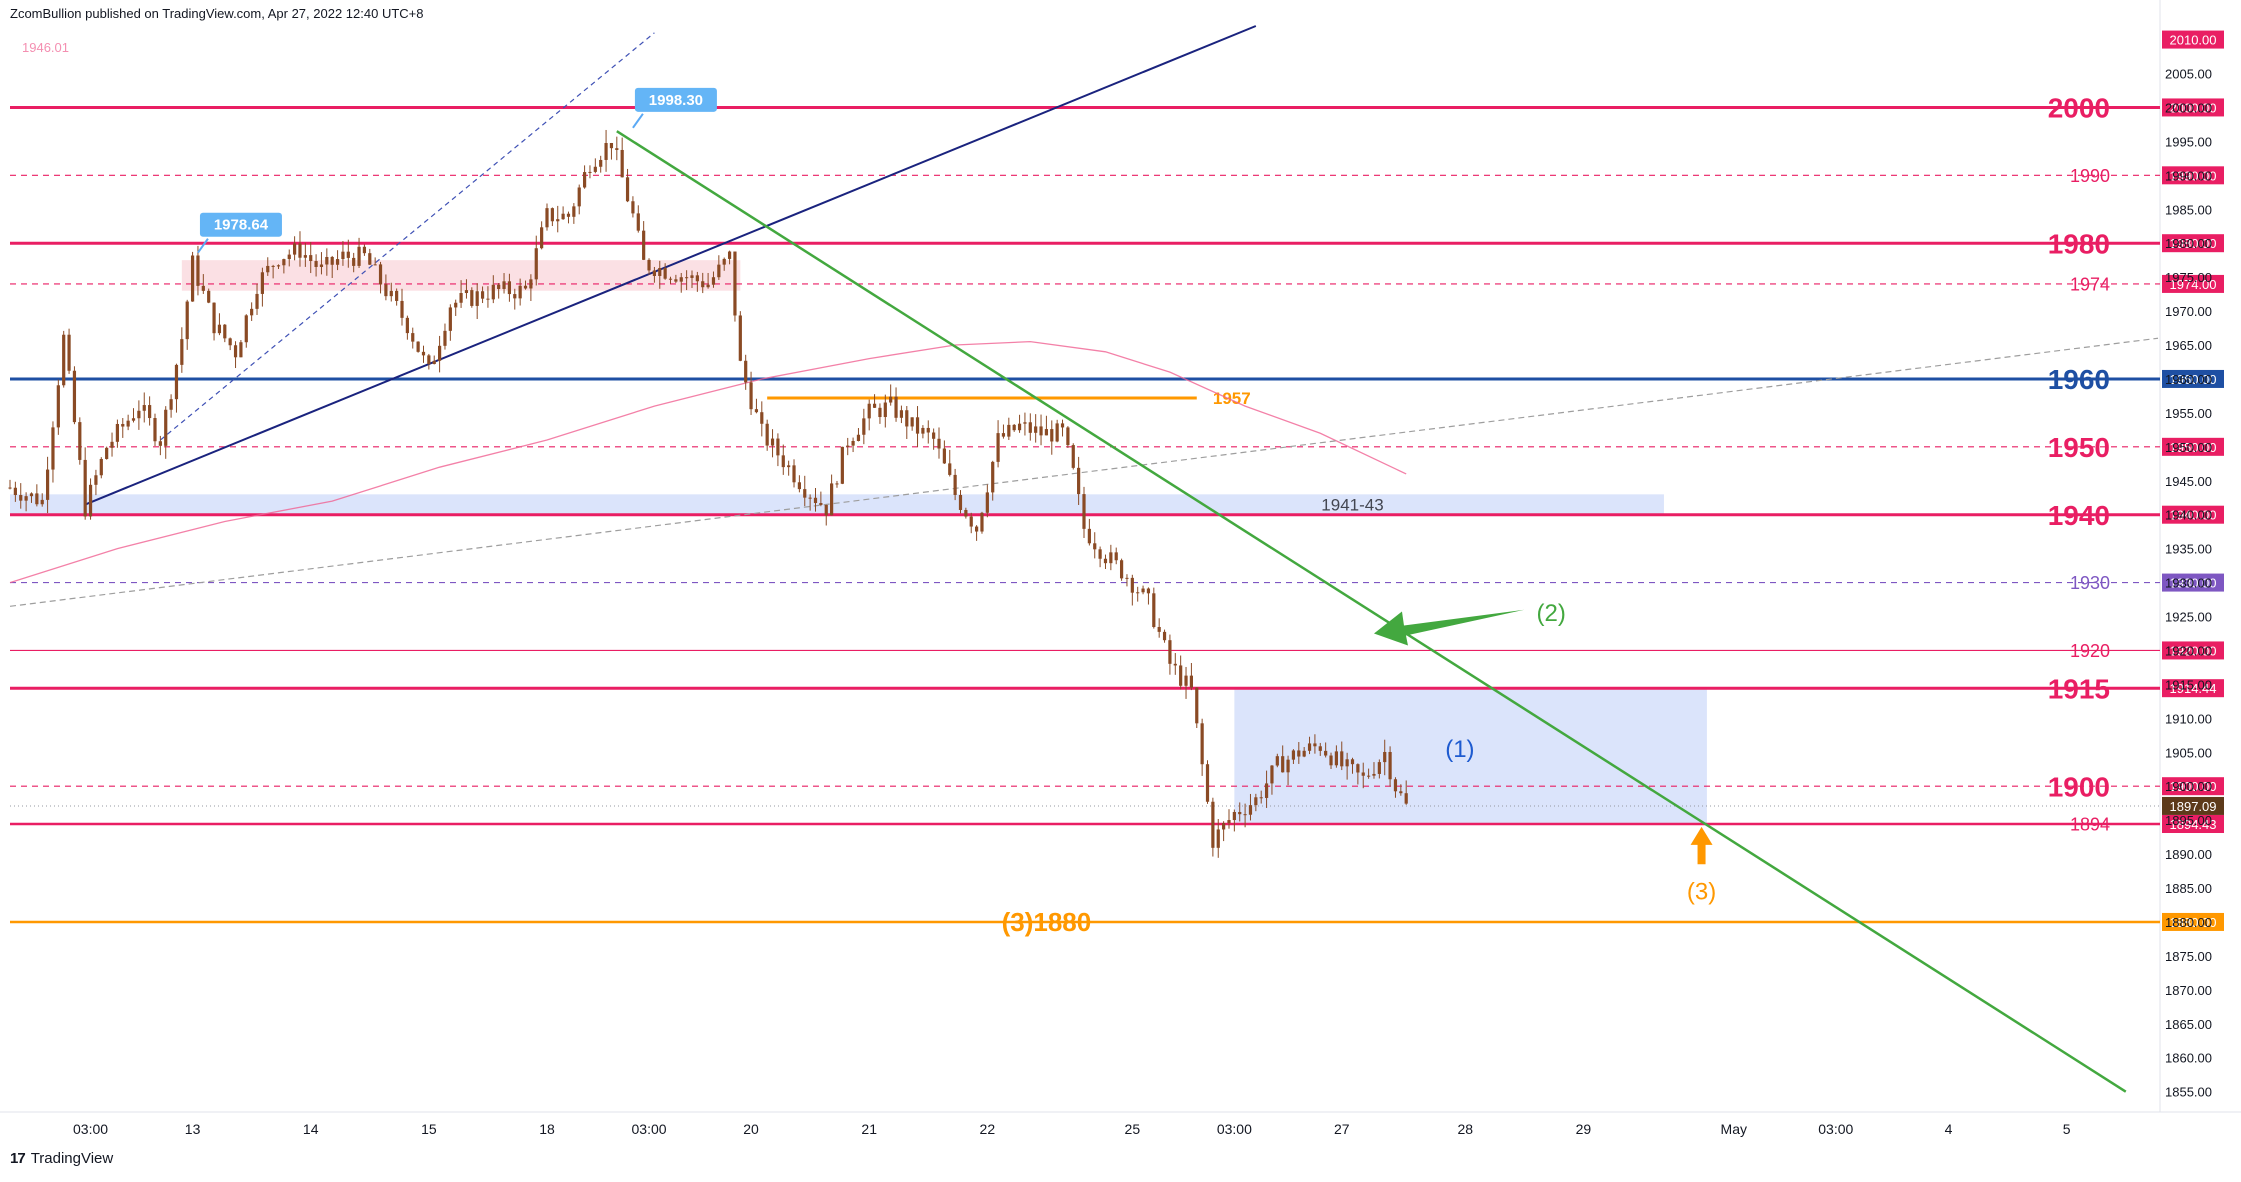 The width and height of the screenshot is (2241, 1182). What do you see at coordinates (1734, 1129) in the screenshot?
I see `time-tick-label: May` at bounding box center [1734, 1129].